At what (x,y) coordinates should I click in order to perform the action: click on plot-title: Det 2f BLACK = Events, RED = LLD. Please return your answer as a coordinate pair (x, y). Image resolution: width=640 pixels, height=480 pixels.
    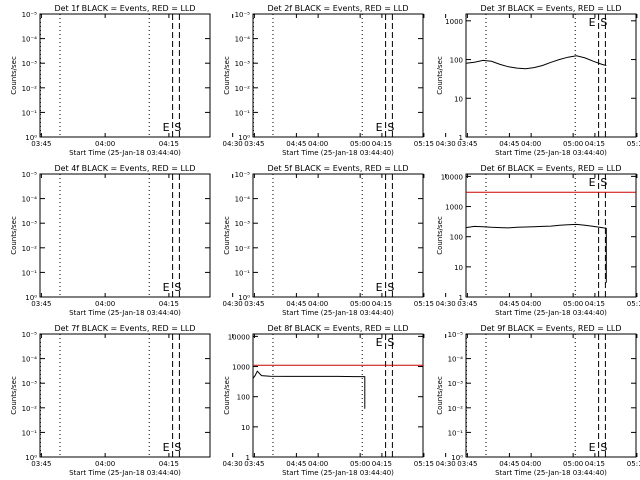
    Looking at the image, I should click on (337, 8).